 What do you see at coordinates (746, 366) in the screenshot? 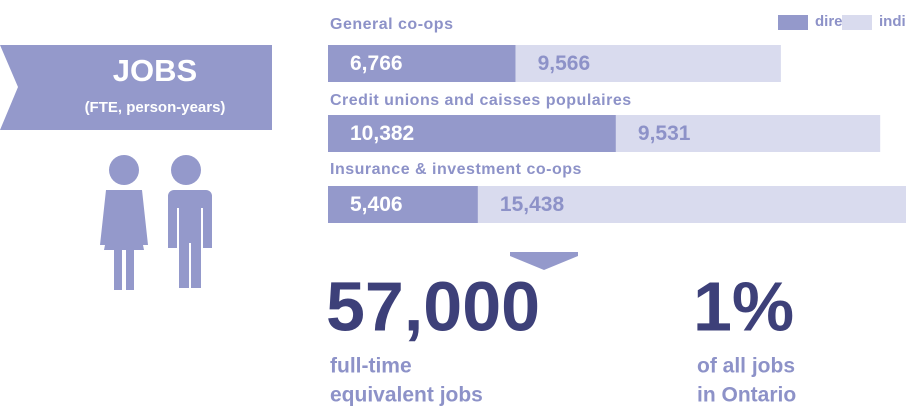
I see `share-caption: of all jobs` at bounding box center [746, 366].